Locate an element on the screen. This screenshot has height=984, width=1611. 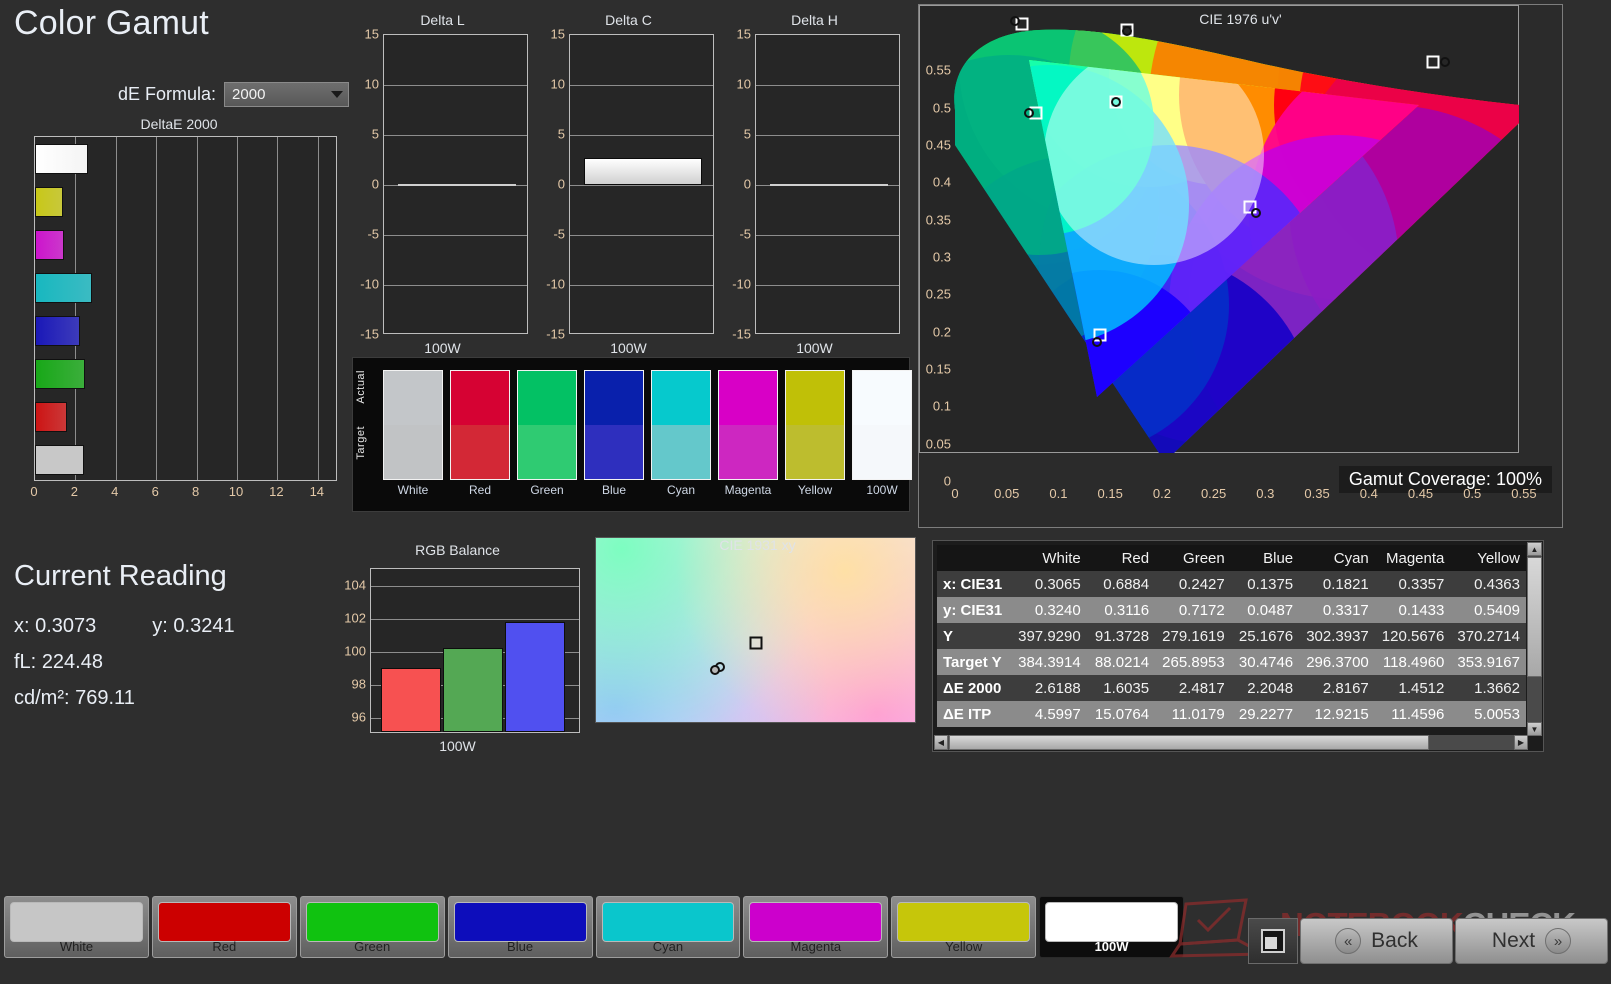
dh-ytick: 5 is located at coordinates (747, 134).